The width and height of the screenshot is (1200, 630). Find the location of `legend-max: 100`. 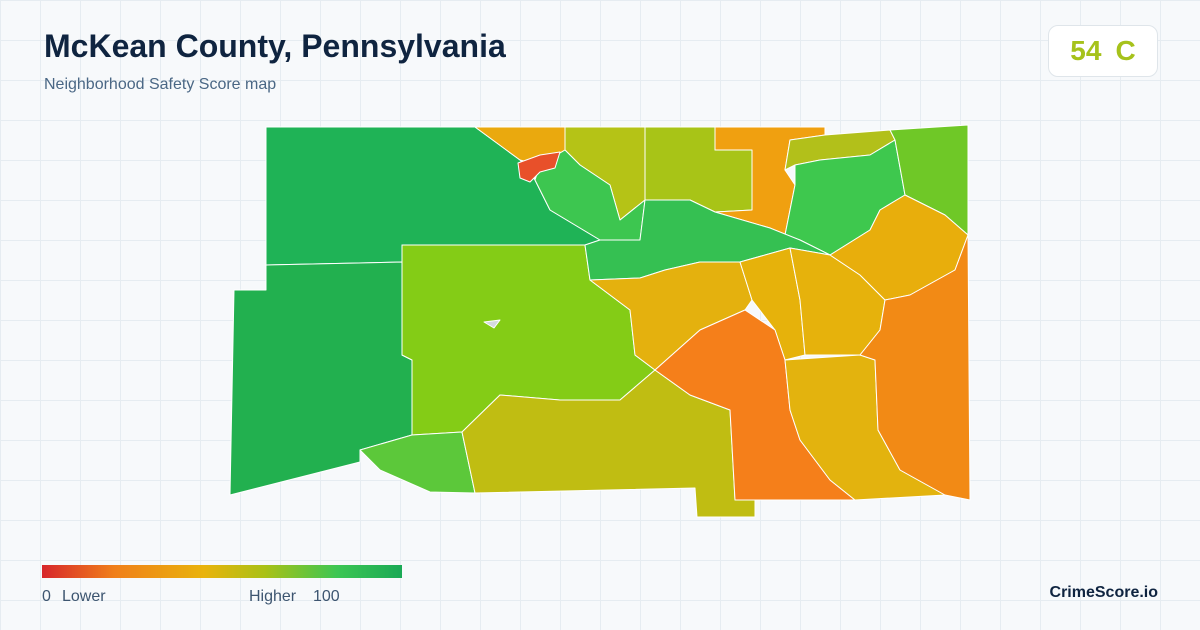

legend-max: 100 is located at coordinates (326, 596).